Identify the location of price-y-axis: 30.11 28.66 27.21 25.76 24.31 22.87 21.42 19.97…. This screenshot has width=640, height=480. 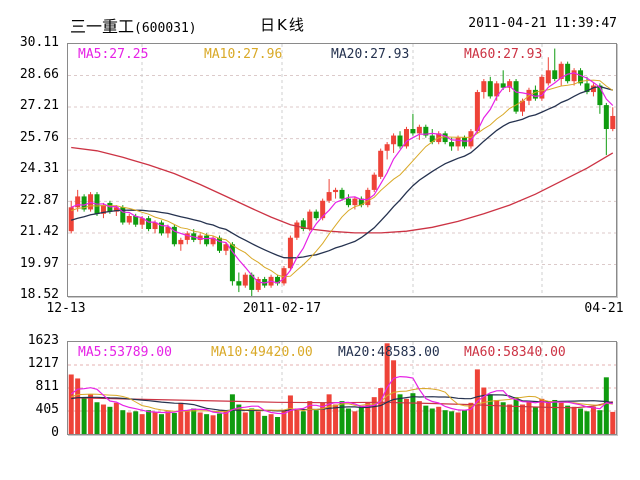
(31, 169).